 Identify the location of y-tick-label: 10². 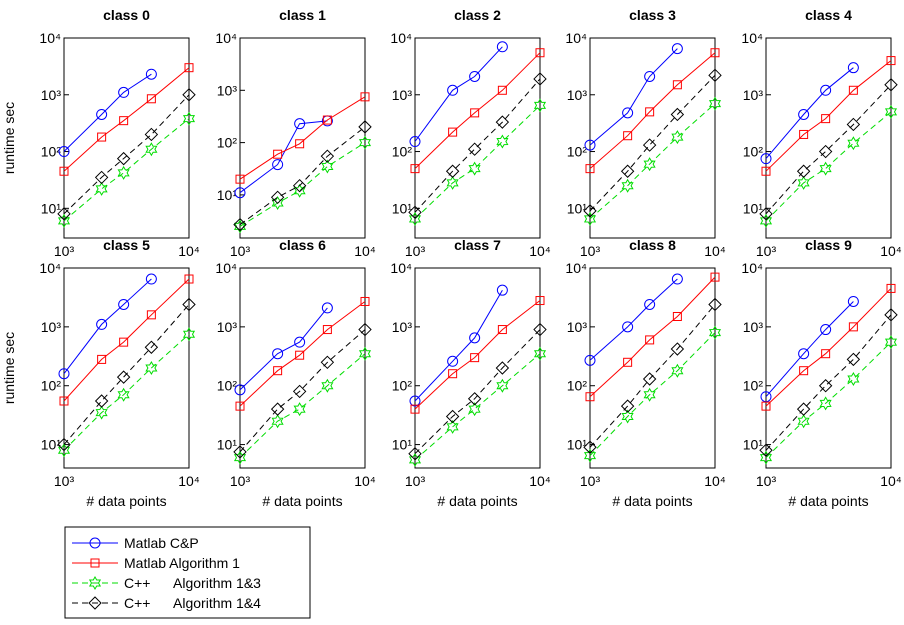
(227, 143).